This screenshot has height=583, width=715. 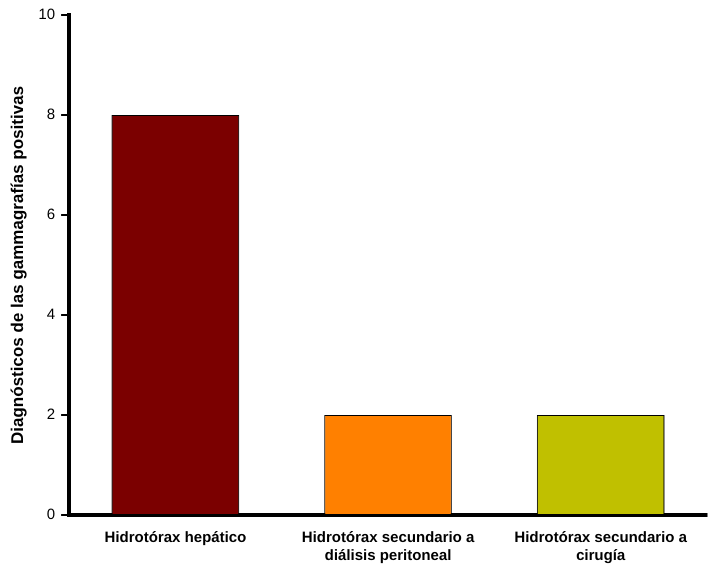 What do you see at coordinates (17, 265) in the screenshot?
I see `y-axis-title: Diagnósticos de las gammagrafías positivas` at bounding box center [17, 265].